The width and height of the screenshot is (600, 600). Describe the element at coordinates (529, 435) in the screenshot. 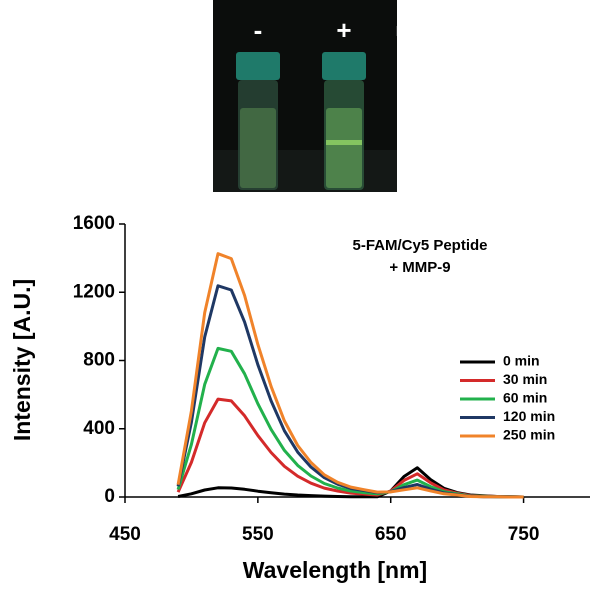

I see `legend-label: 250 min` at that location.